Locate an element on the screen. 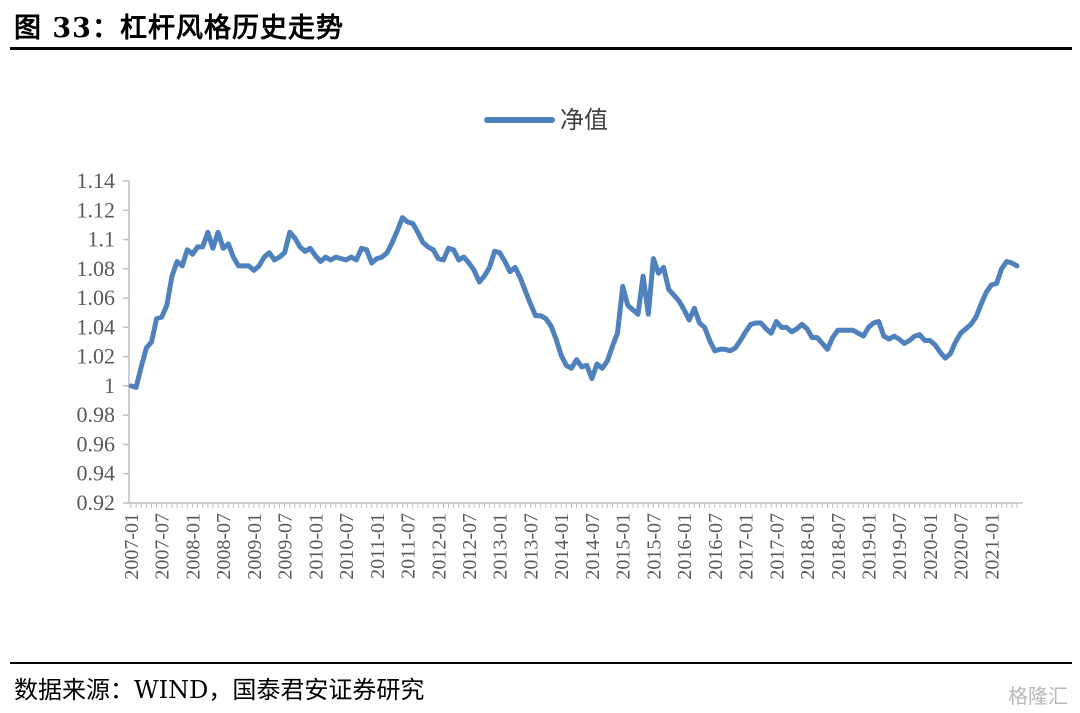 This screenshot has width=1080, height=713. x-tick-label: 2011-01 is located at coordinates (378, 546).